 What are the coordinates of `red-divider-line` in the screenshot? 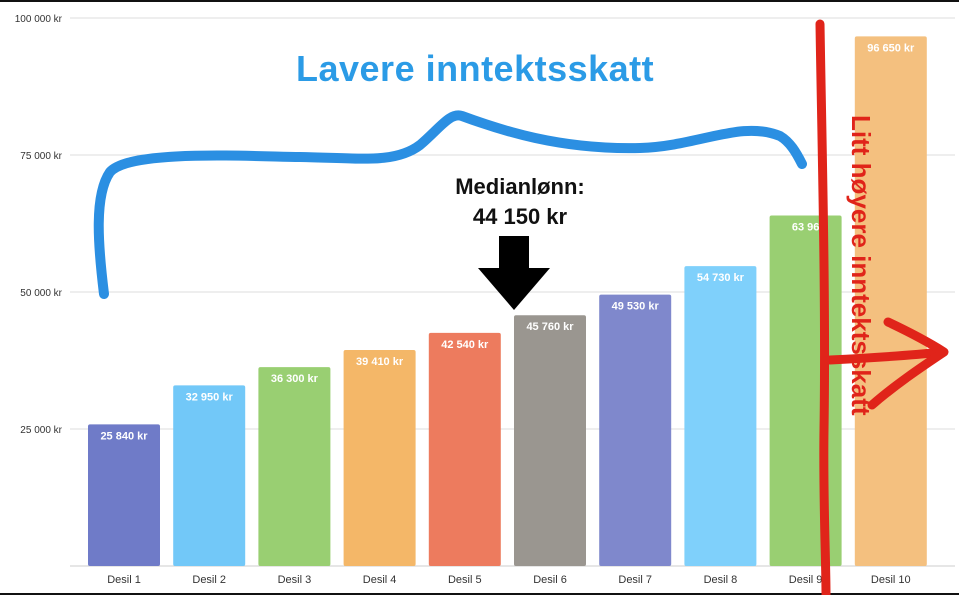 It's located at (823, 307).